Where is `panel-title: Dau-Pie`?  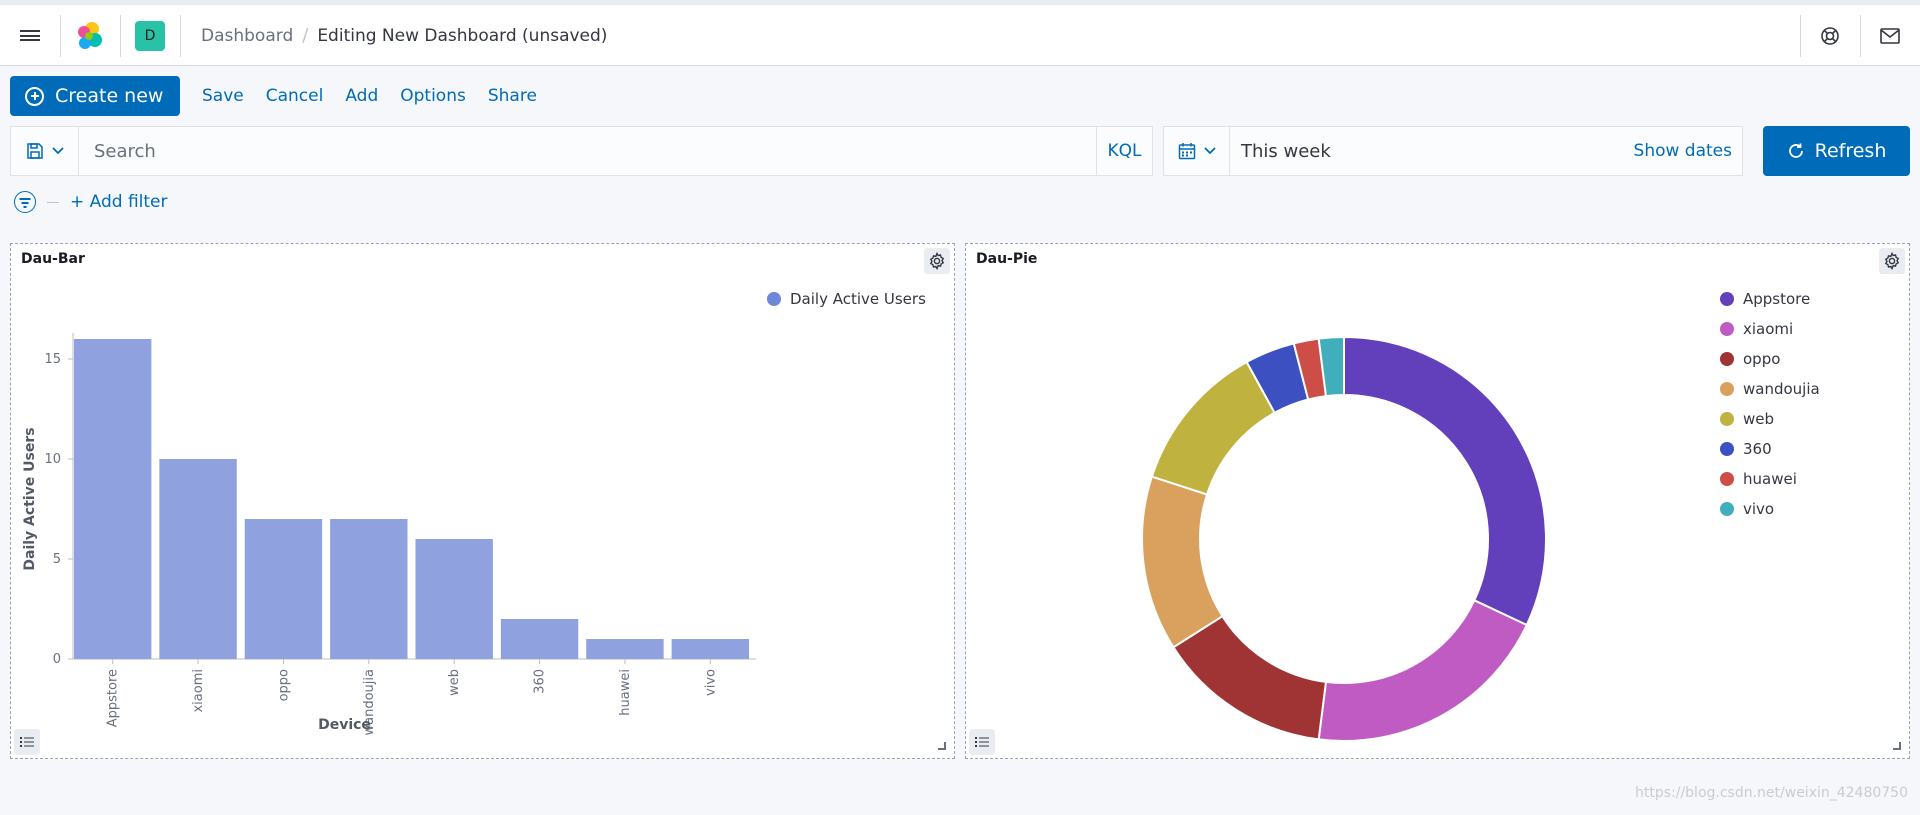
panel-title: Dau-Pie is located at coordinates (1007, 259).